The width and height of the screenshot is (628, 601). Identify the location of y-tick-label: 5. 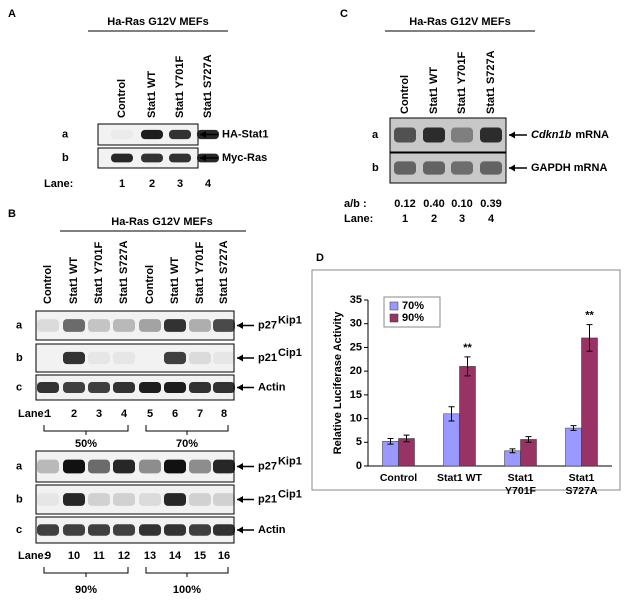
(359, 442).